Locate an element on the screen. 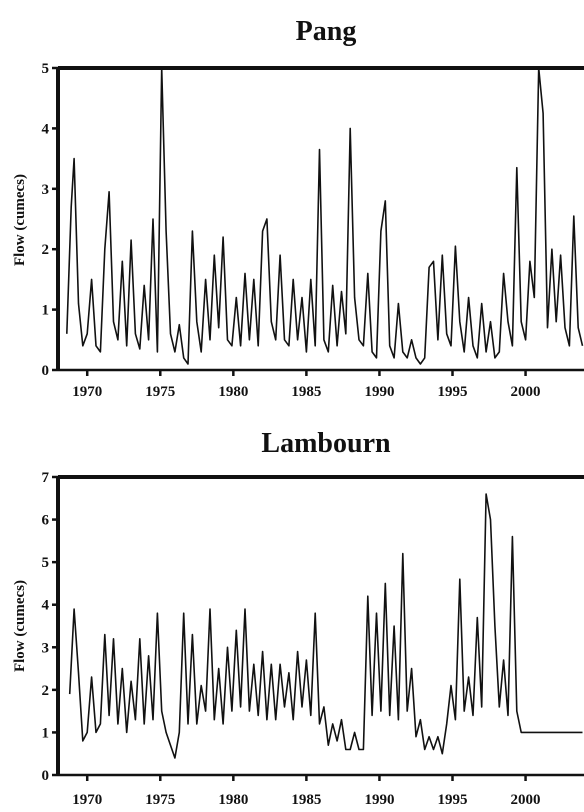  y-tick-label: 6 is located at coordinates (46, 521).